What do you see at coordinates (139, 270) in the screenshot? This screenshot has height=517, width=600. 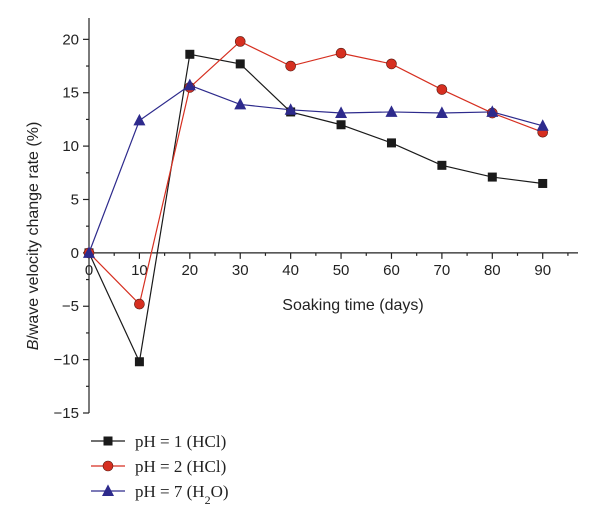 I see `x-tick-label: 10` at bounding box center [139, 270].